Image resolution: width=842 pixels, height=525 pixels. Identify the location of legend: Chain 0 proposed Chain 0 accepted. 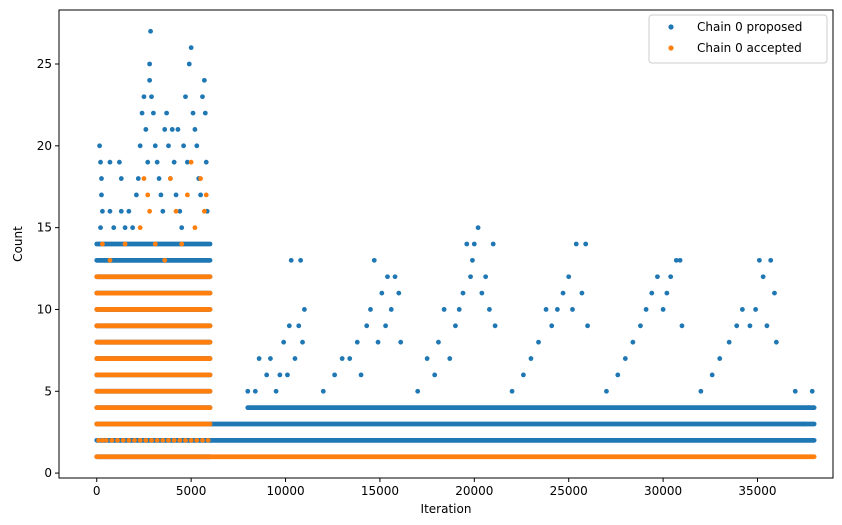
(738, 39).